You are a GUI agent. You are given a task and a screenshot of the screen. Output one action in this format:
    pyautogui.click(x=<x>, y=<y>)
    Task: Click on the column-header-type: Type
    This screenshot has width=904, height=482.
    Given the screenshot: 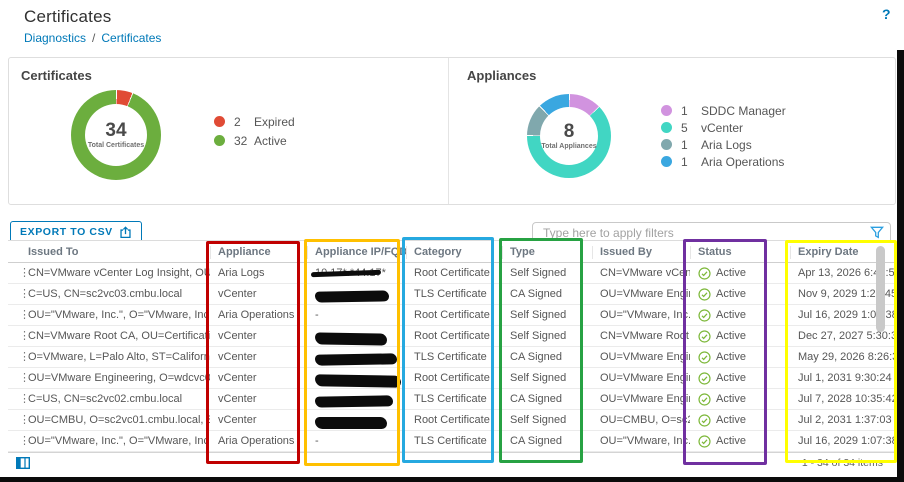 What is the action you would take?
    pyautogui.click(x=547, y=251)
    